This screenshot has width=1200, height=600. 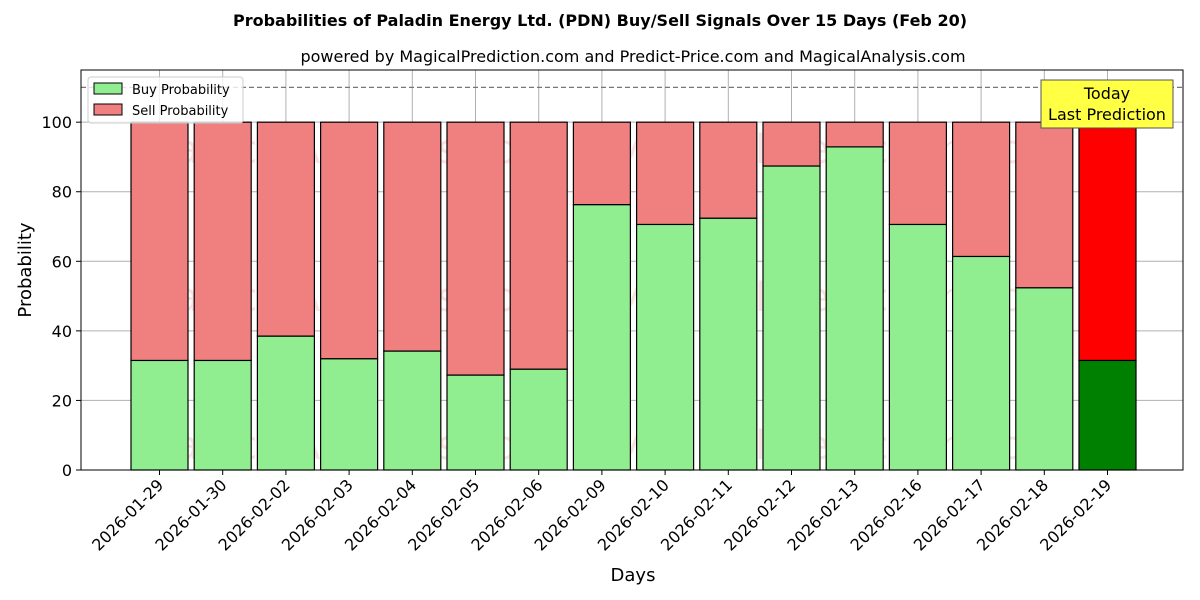 What do you see at coordinates (1106, 93) in the screenshot?
I see `today-annotation-line1: Today` at bounding box center [1106, 93].